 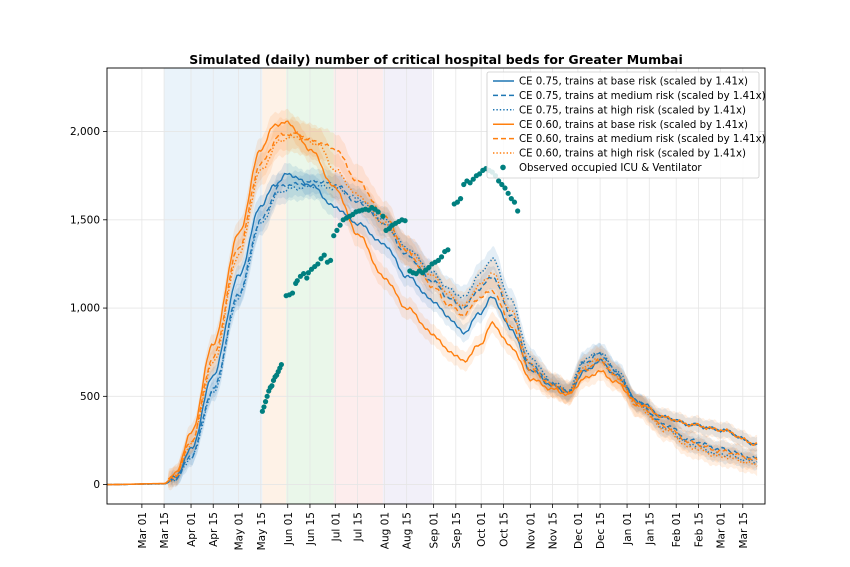 What do you see at coordinates (311, 529) in the screenshot?
I see `x-tick-label: Jun 15` at bounding box center [311, 529].